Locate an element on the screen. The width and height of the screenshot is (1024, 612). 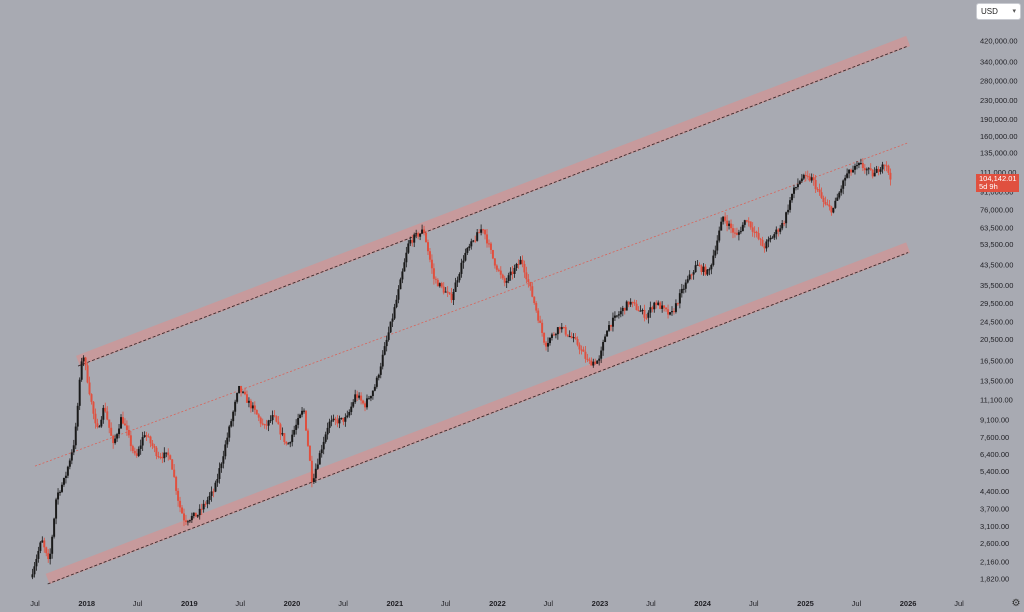
y-tick-label: 76,000.00 is located at coordinates (996, 210).